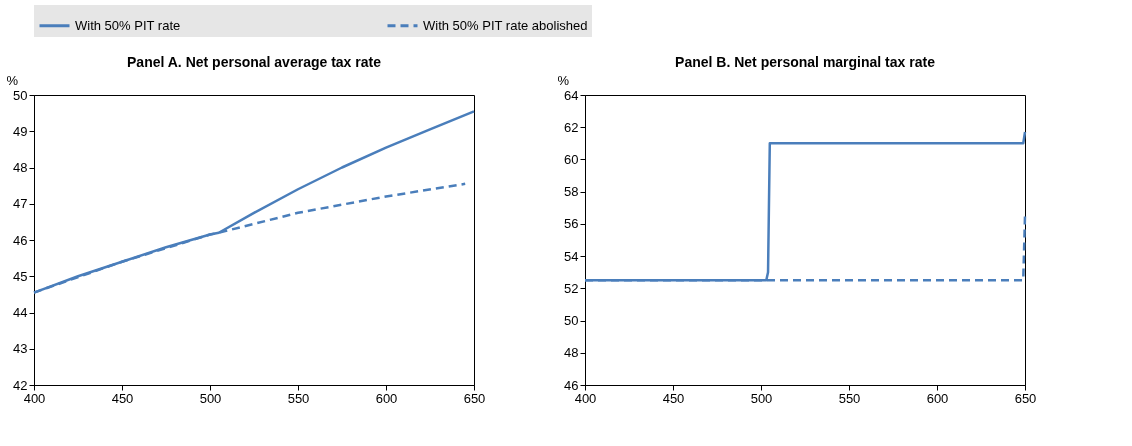 This screenshot has width=1132, height=446. Describe the element at coordinates (571, 288) in the screenshot. I see `y-tick-label: 52` at that location.